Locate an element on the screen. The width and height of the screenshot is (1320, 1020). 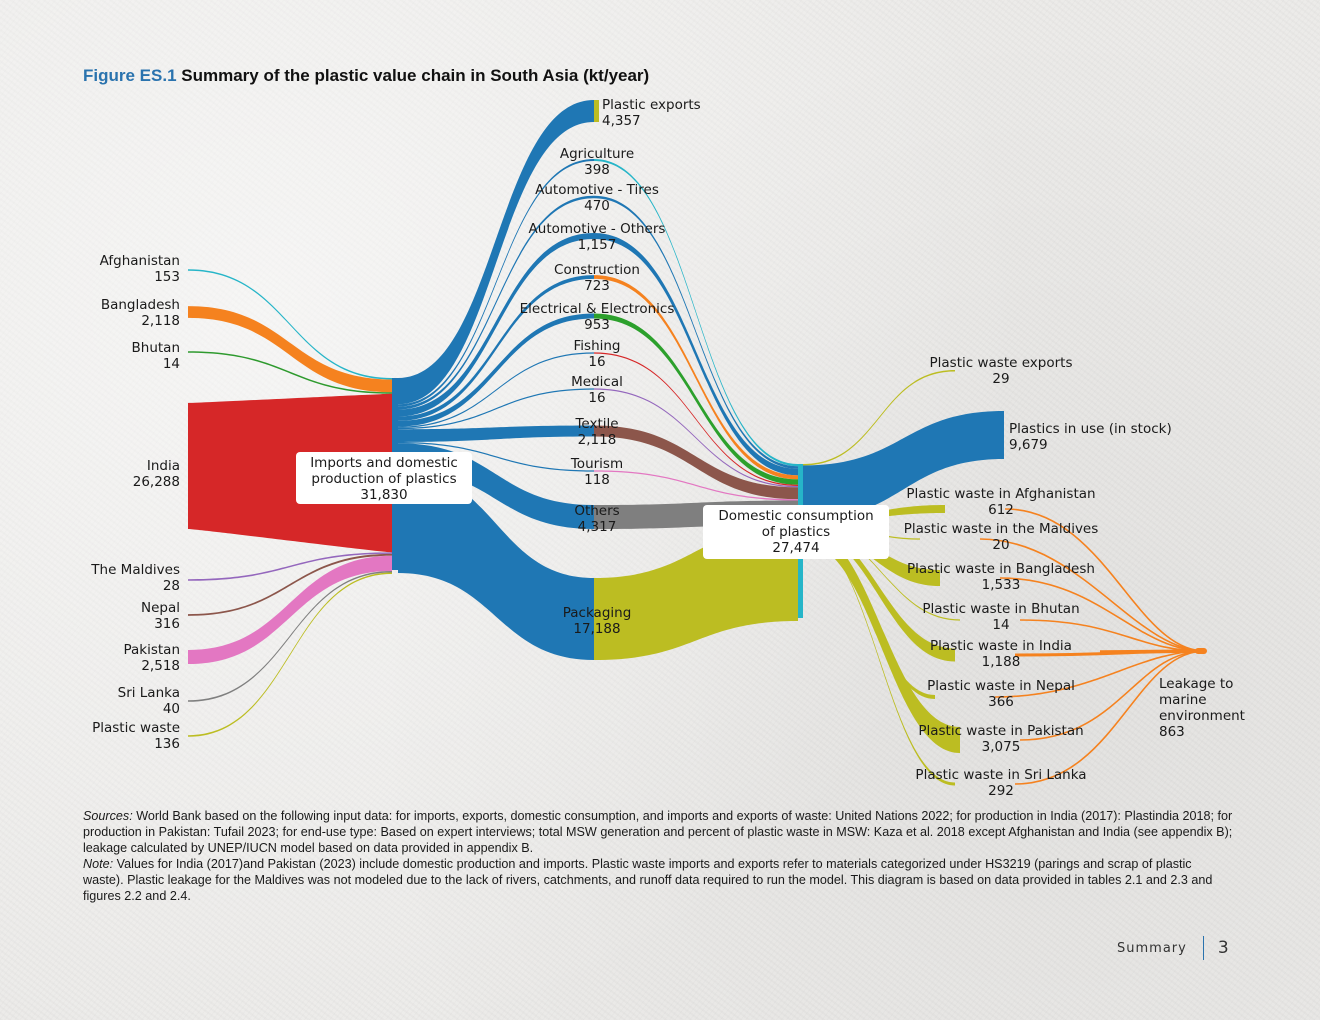
label-the-maldives: The Maldives 28 is located at coordinates (135, 578).